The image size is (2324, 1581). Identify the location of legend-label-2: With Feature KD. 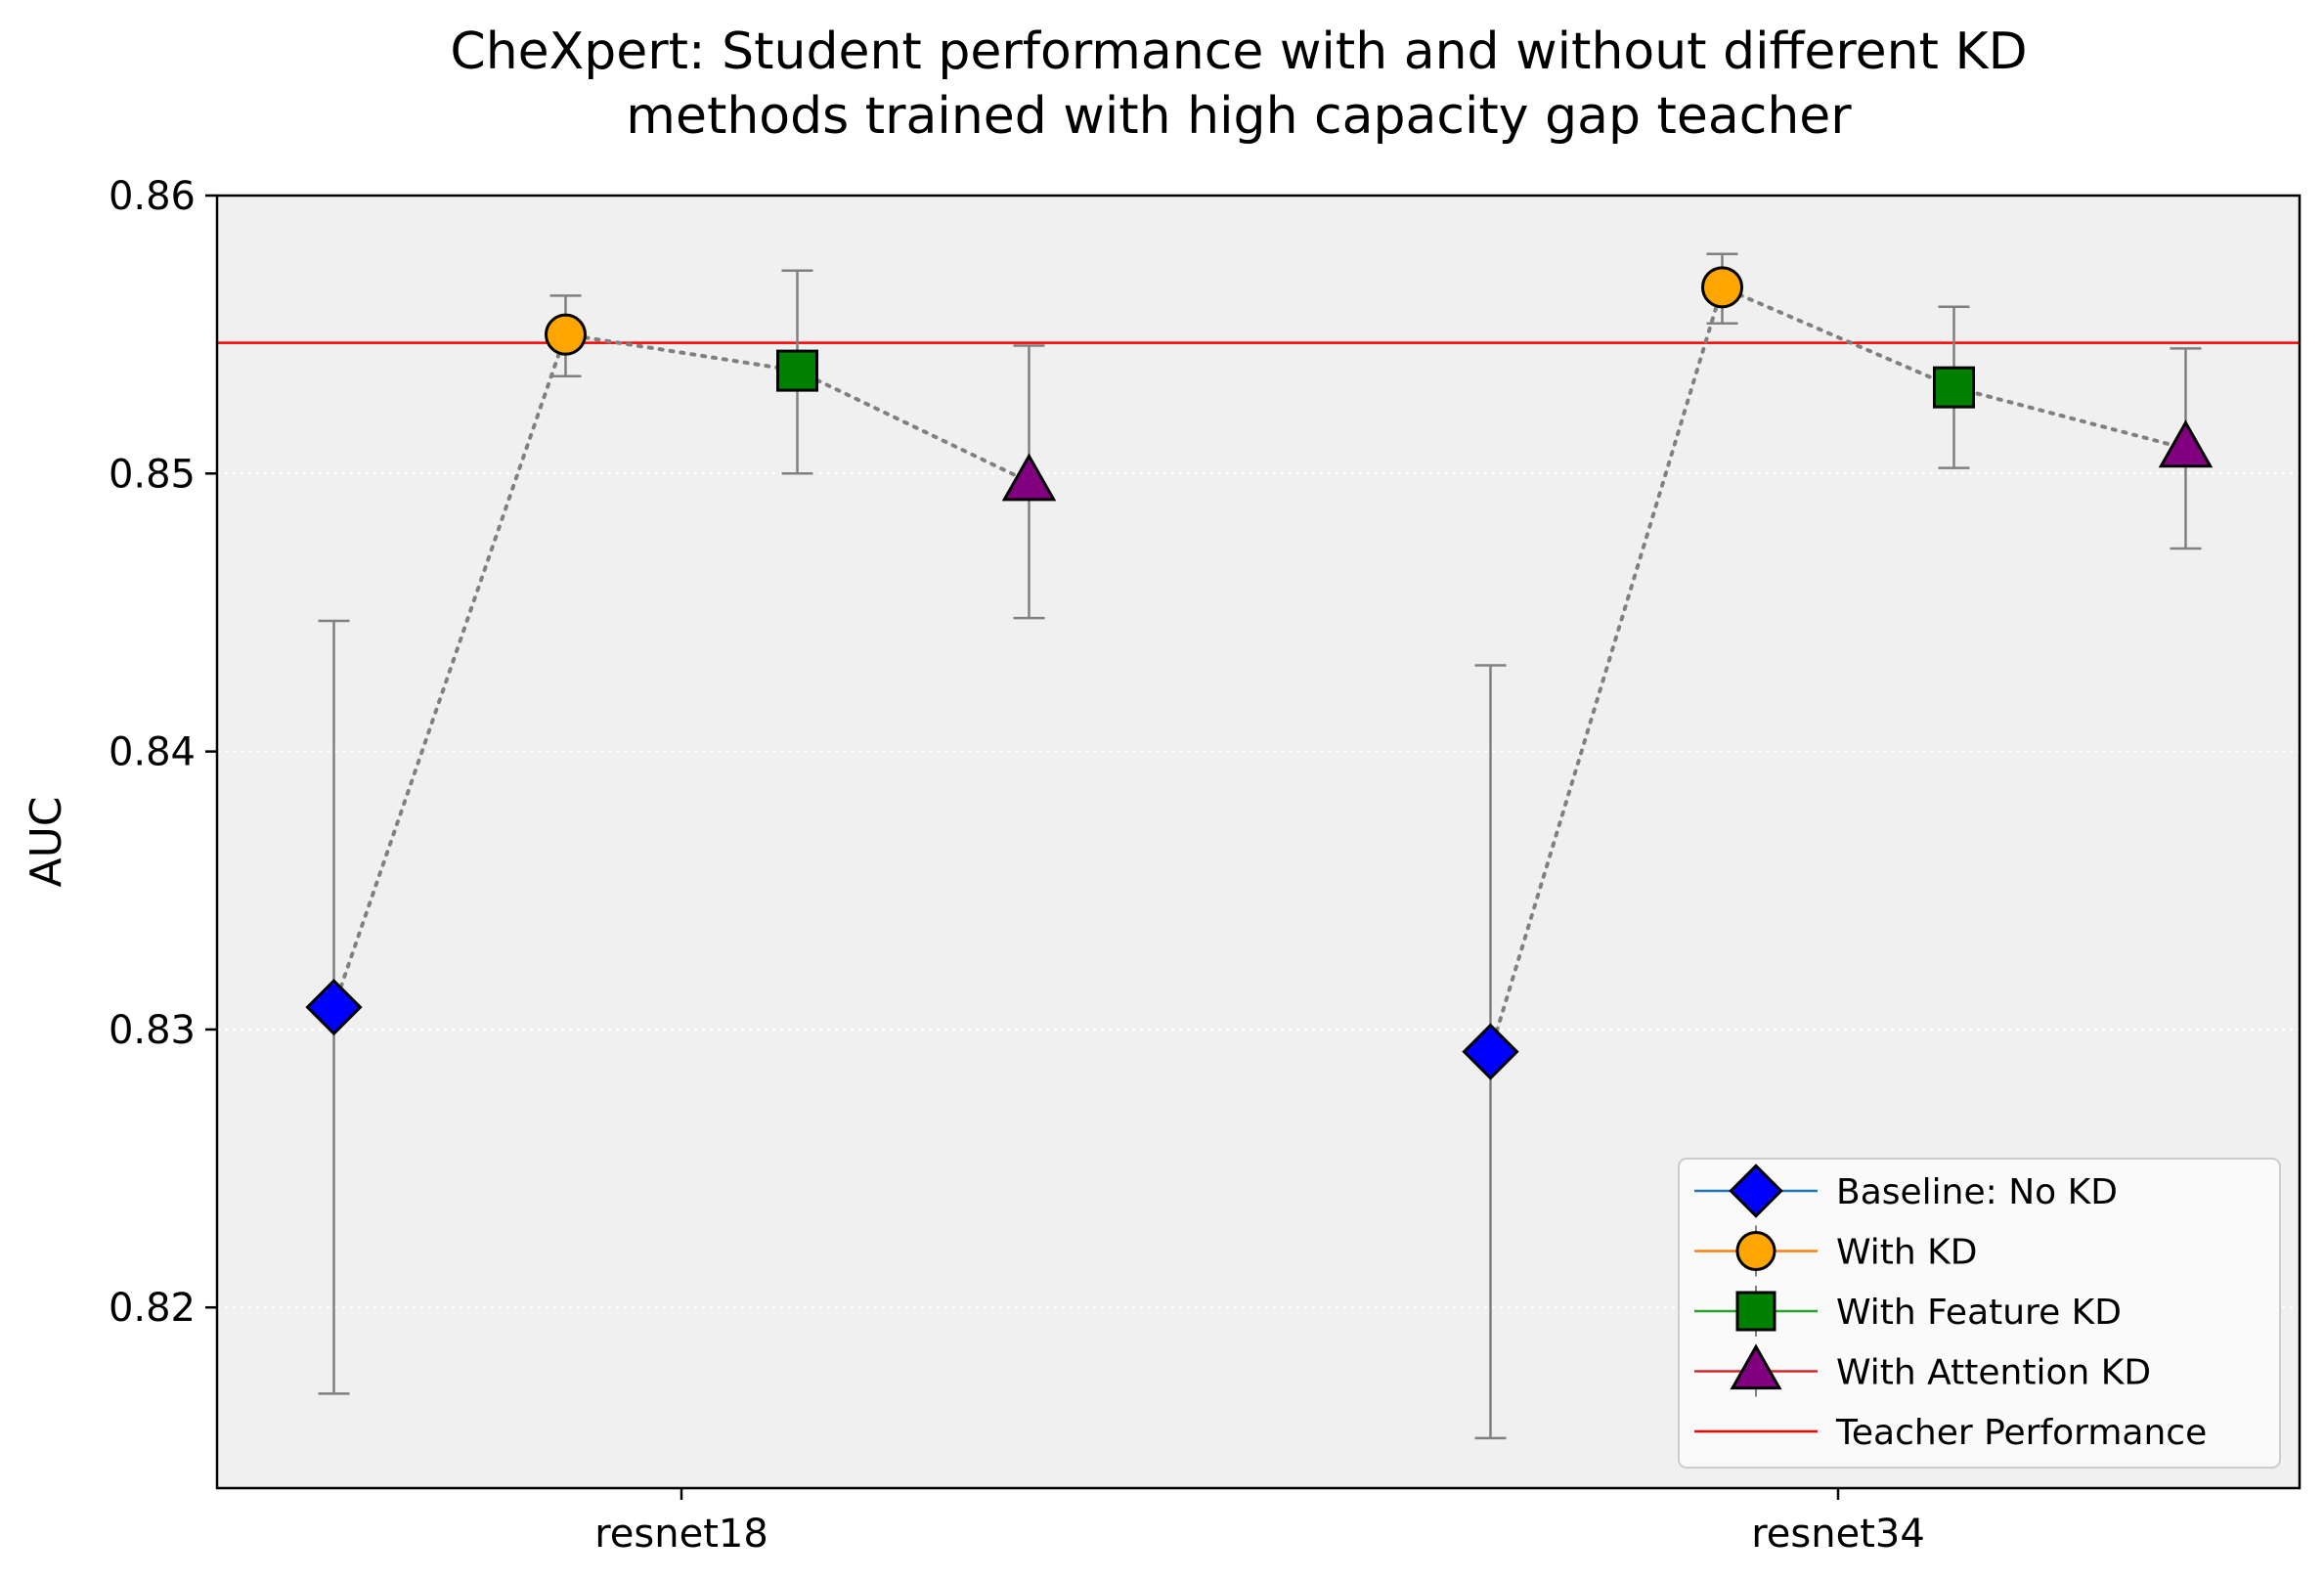
(1979, 1313).